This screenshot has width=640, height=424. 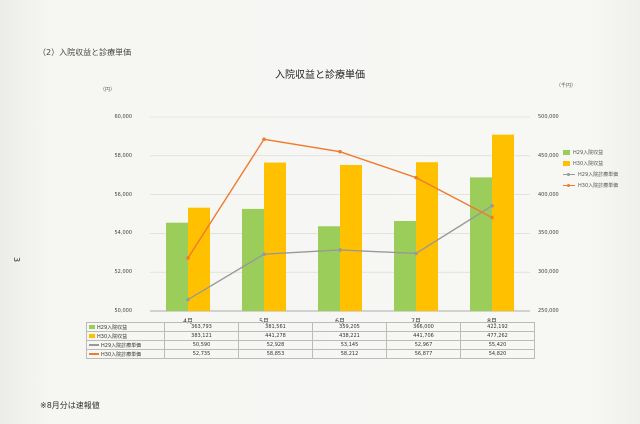 I want to click on right-axis-tick-label: 300,000, so click(x=548, y=272).